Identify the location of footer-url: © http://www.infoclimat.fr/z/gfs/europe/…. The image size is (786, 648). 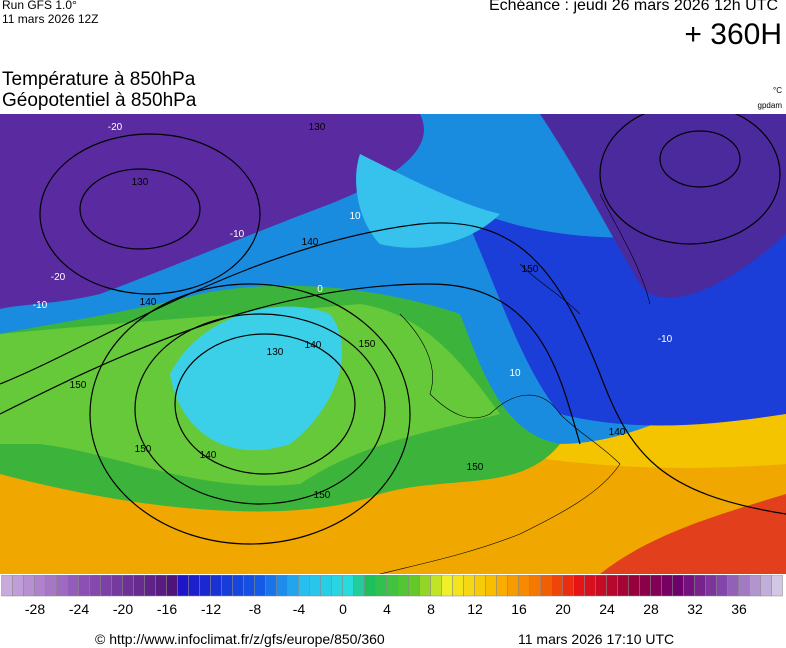
(240, 639).